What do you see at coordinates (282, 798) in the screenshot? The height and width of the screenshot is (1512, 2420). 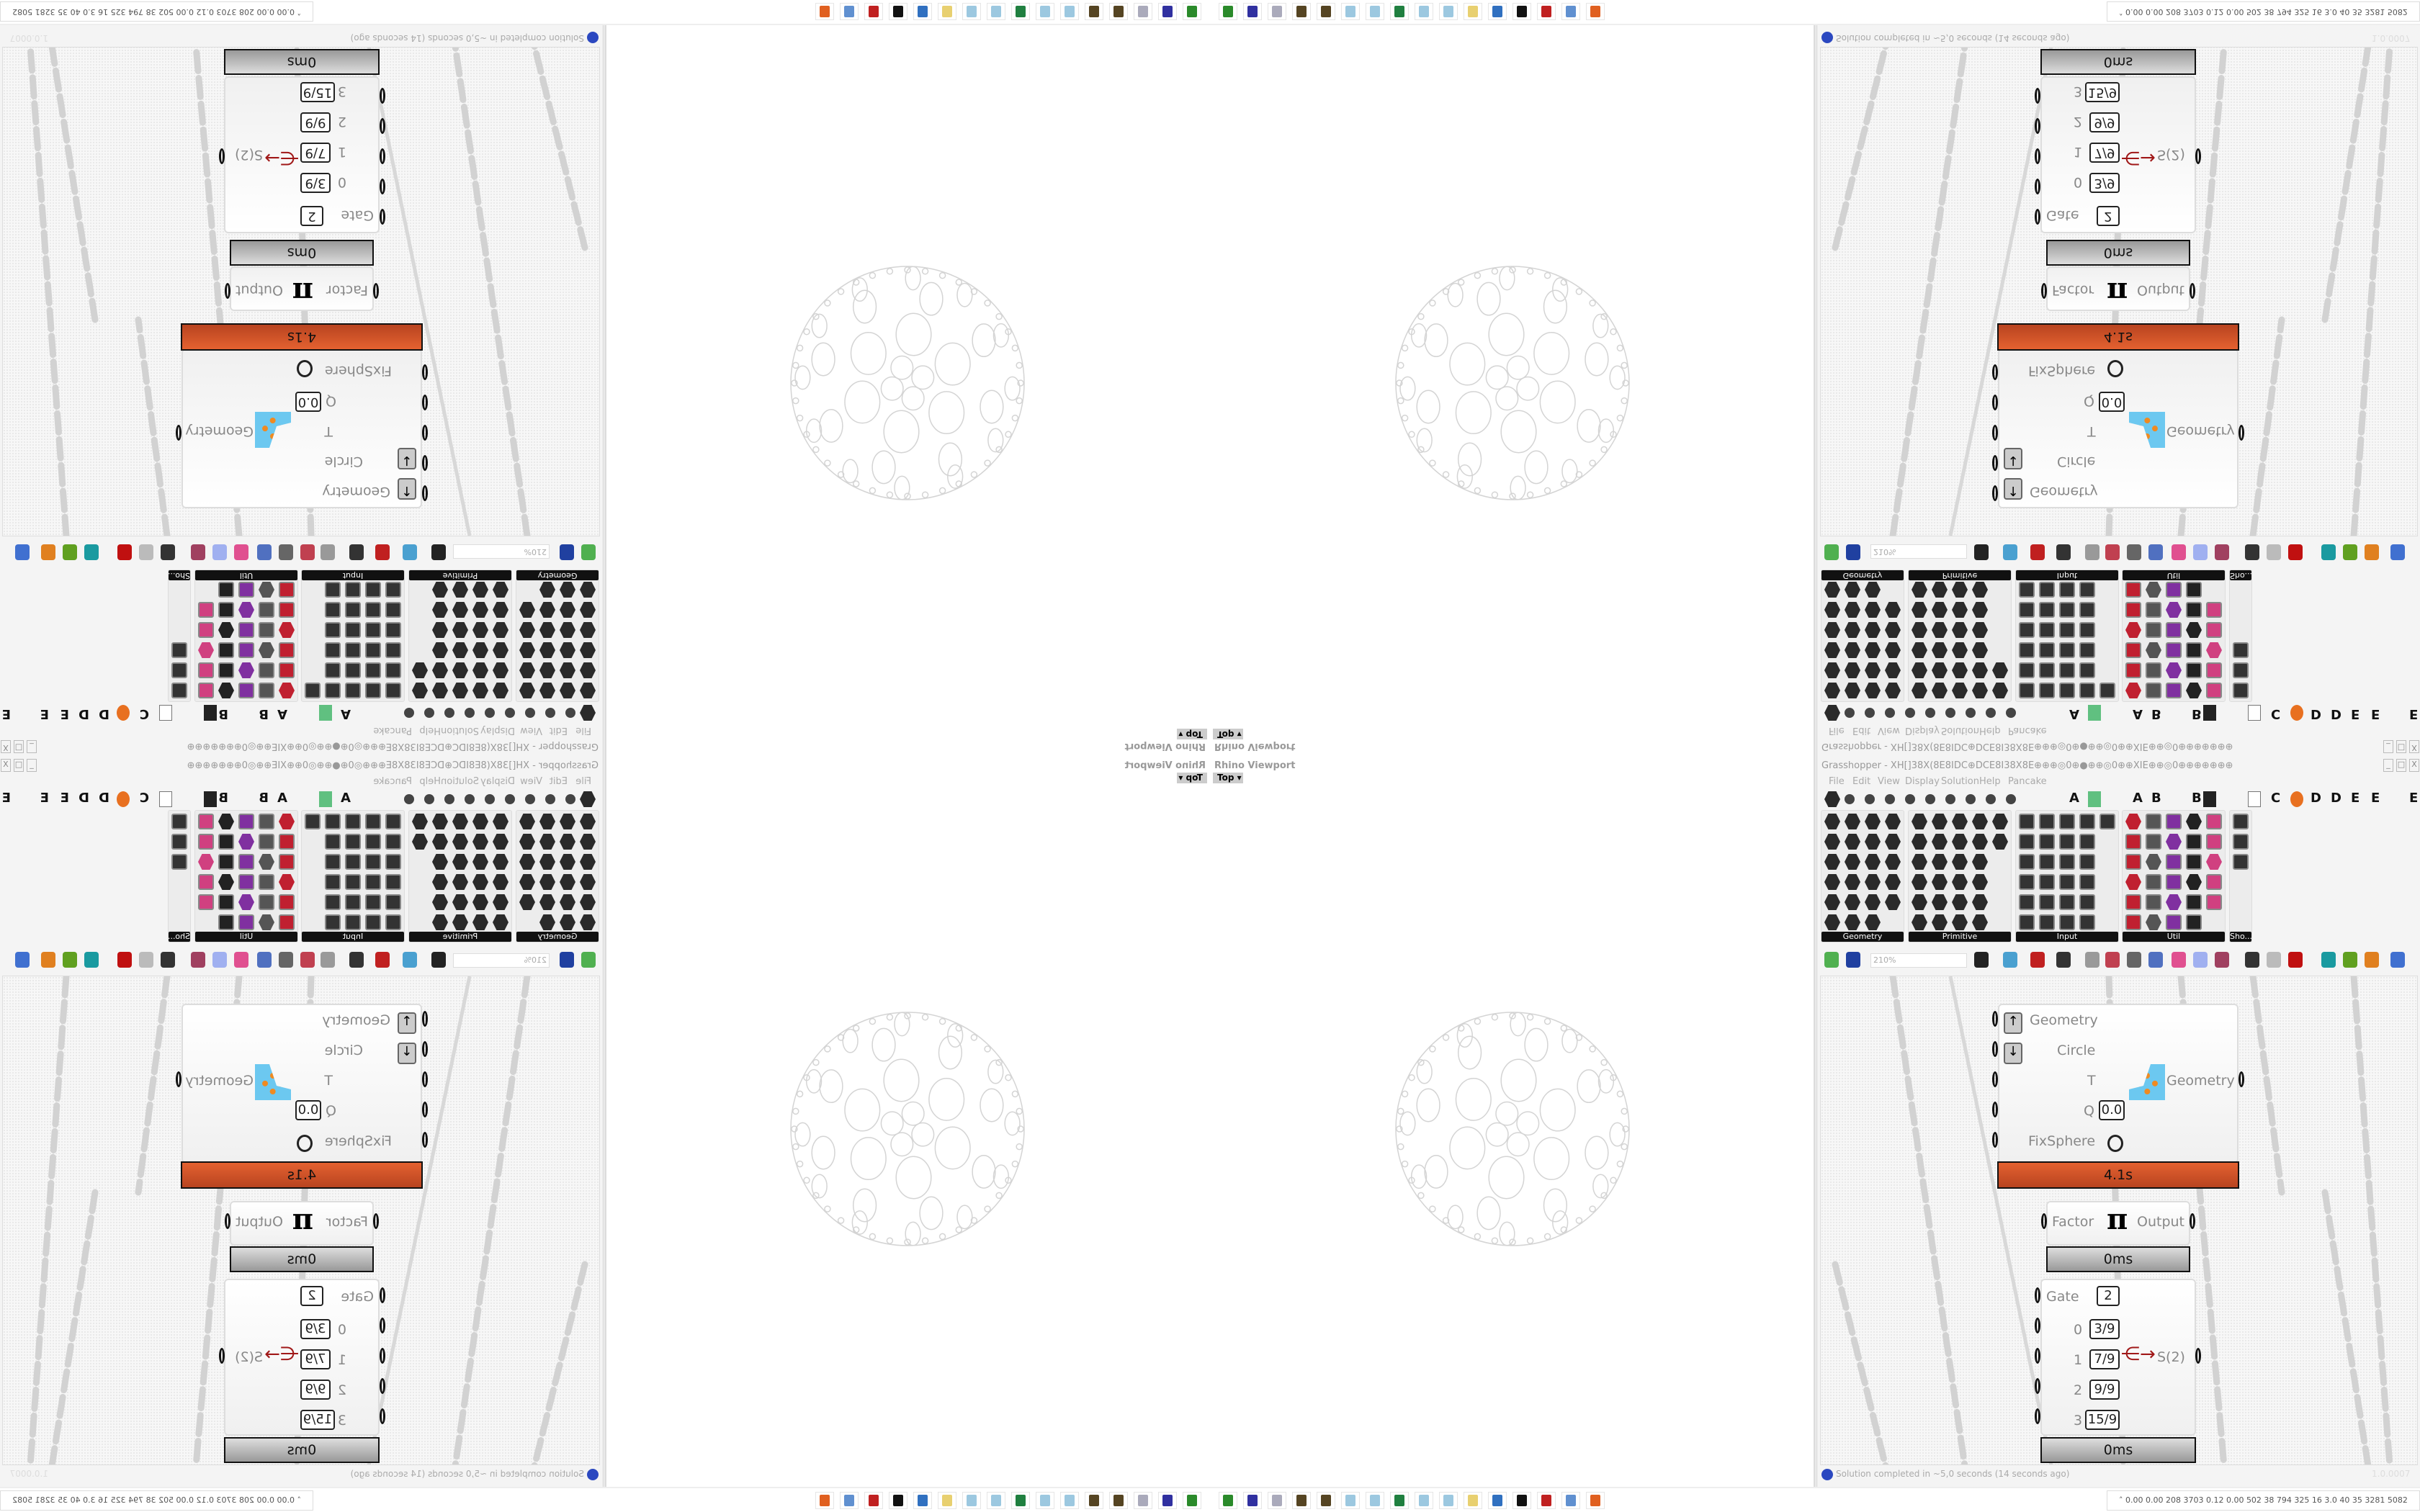 I see `tab-letter: A` at bounding box center [282, 798].